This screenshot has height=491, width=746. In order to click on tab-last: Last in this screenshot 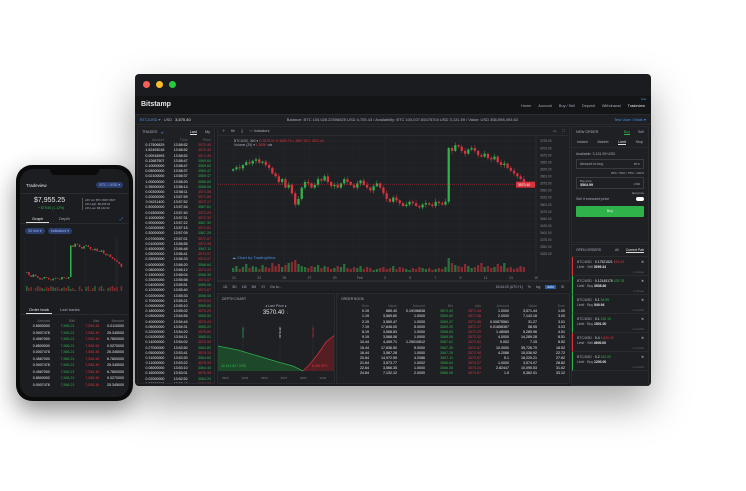, I will do `click(193, 132)`.